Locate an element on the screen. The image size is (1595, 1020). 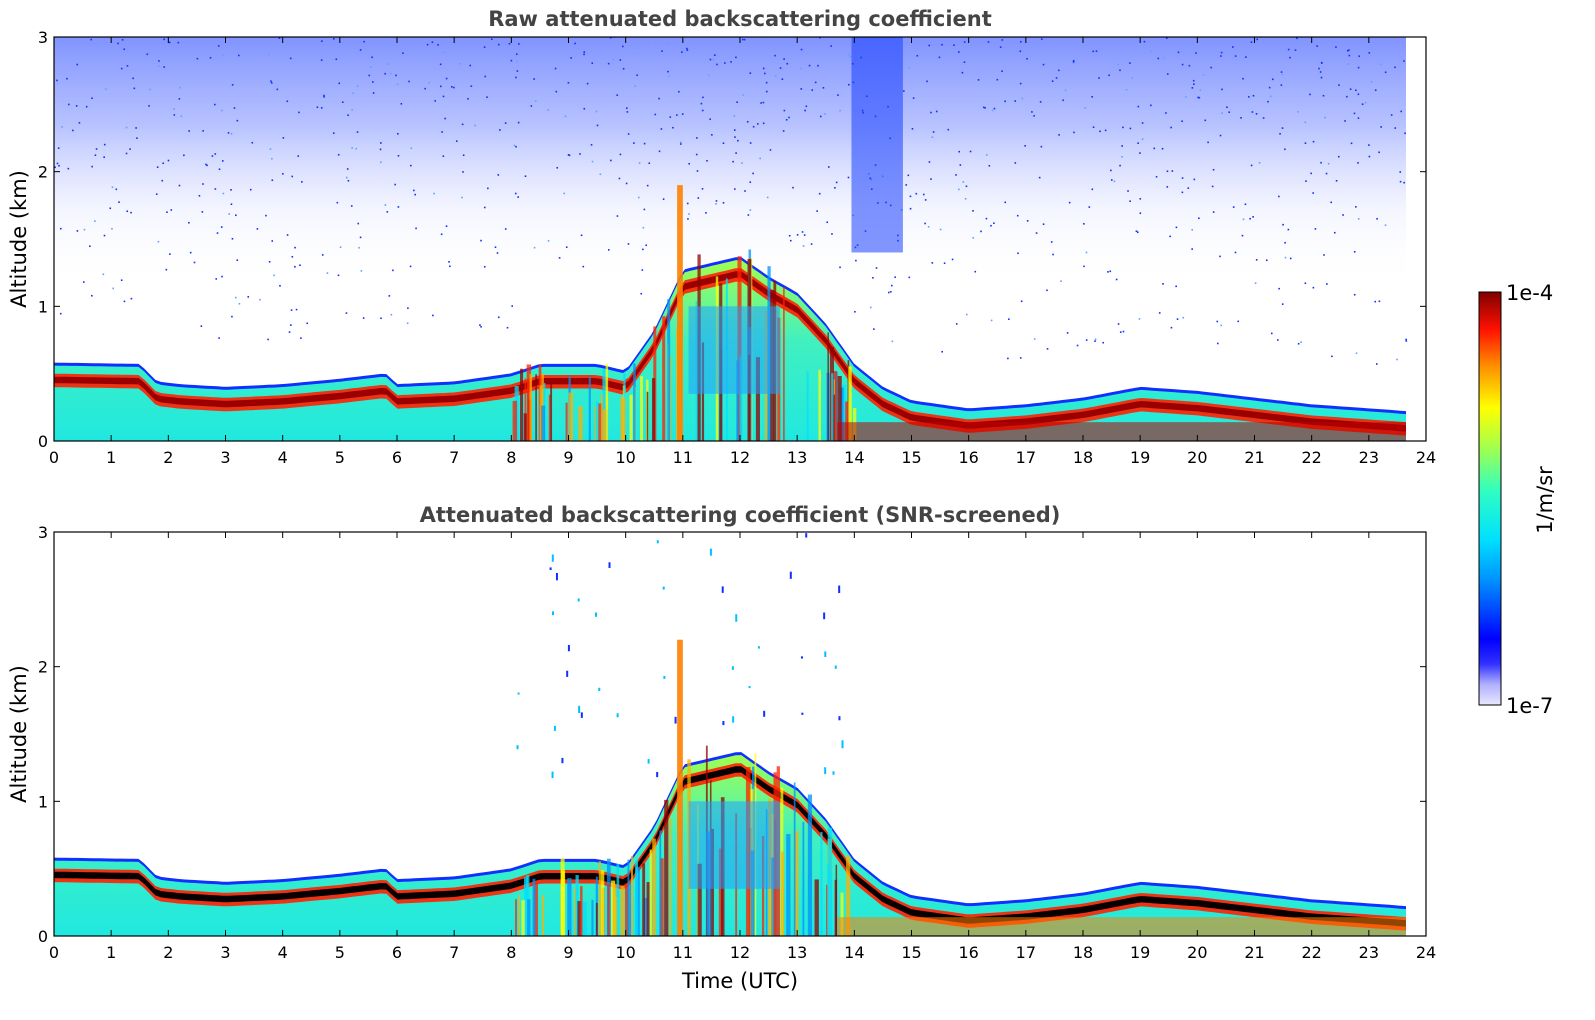
screened-speck is located at coordinates (833, 773).